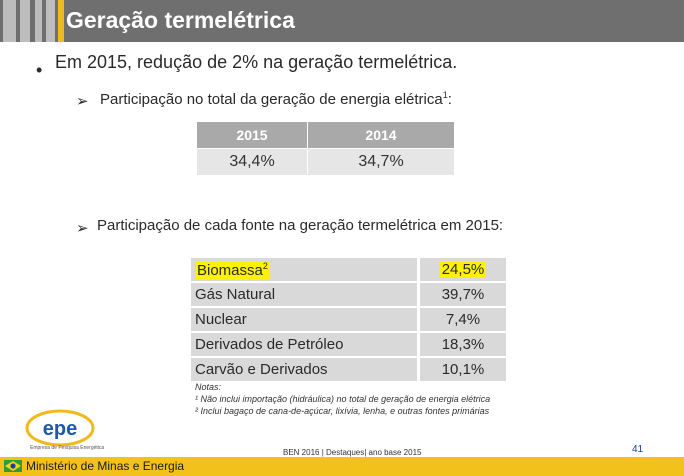 The image size is (684, 476). Describe the element at coordinates (305, 294) in the screenshot. I see `source-label: Gás Natural` at that location.